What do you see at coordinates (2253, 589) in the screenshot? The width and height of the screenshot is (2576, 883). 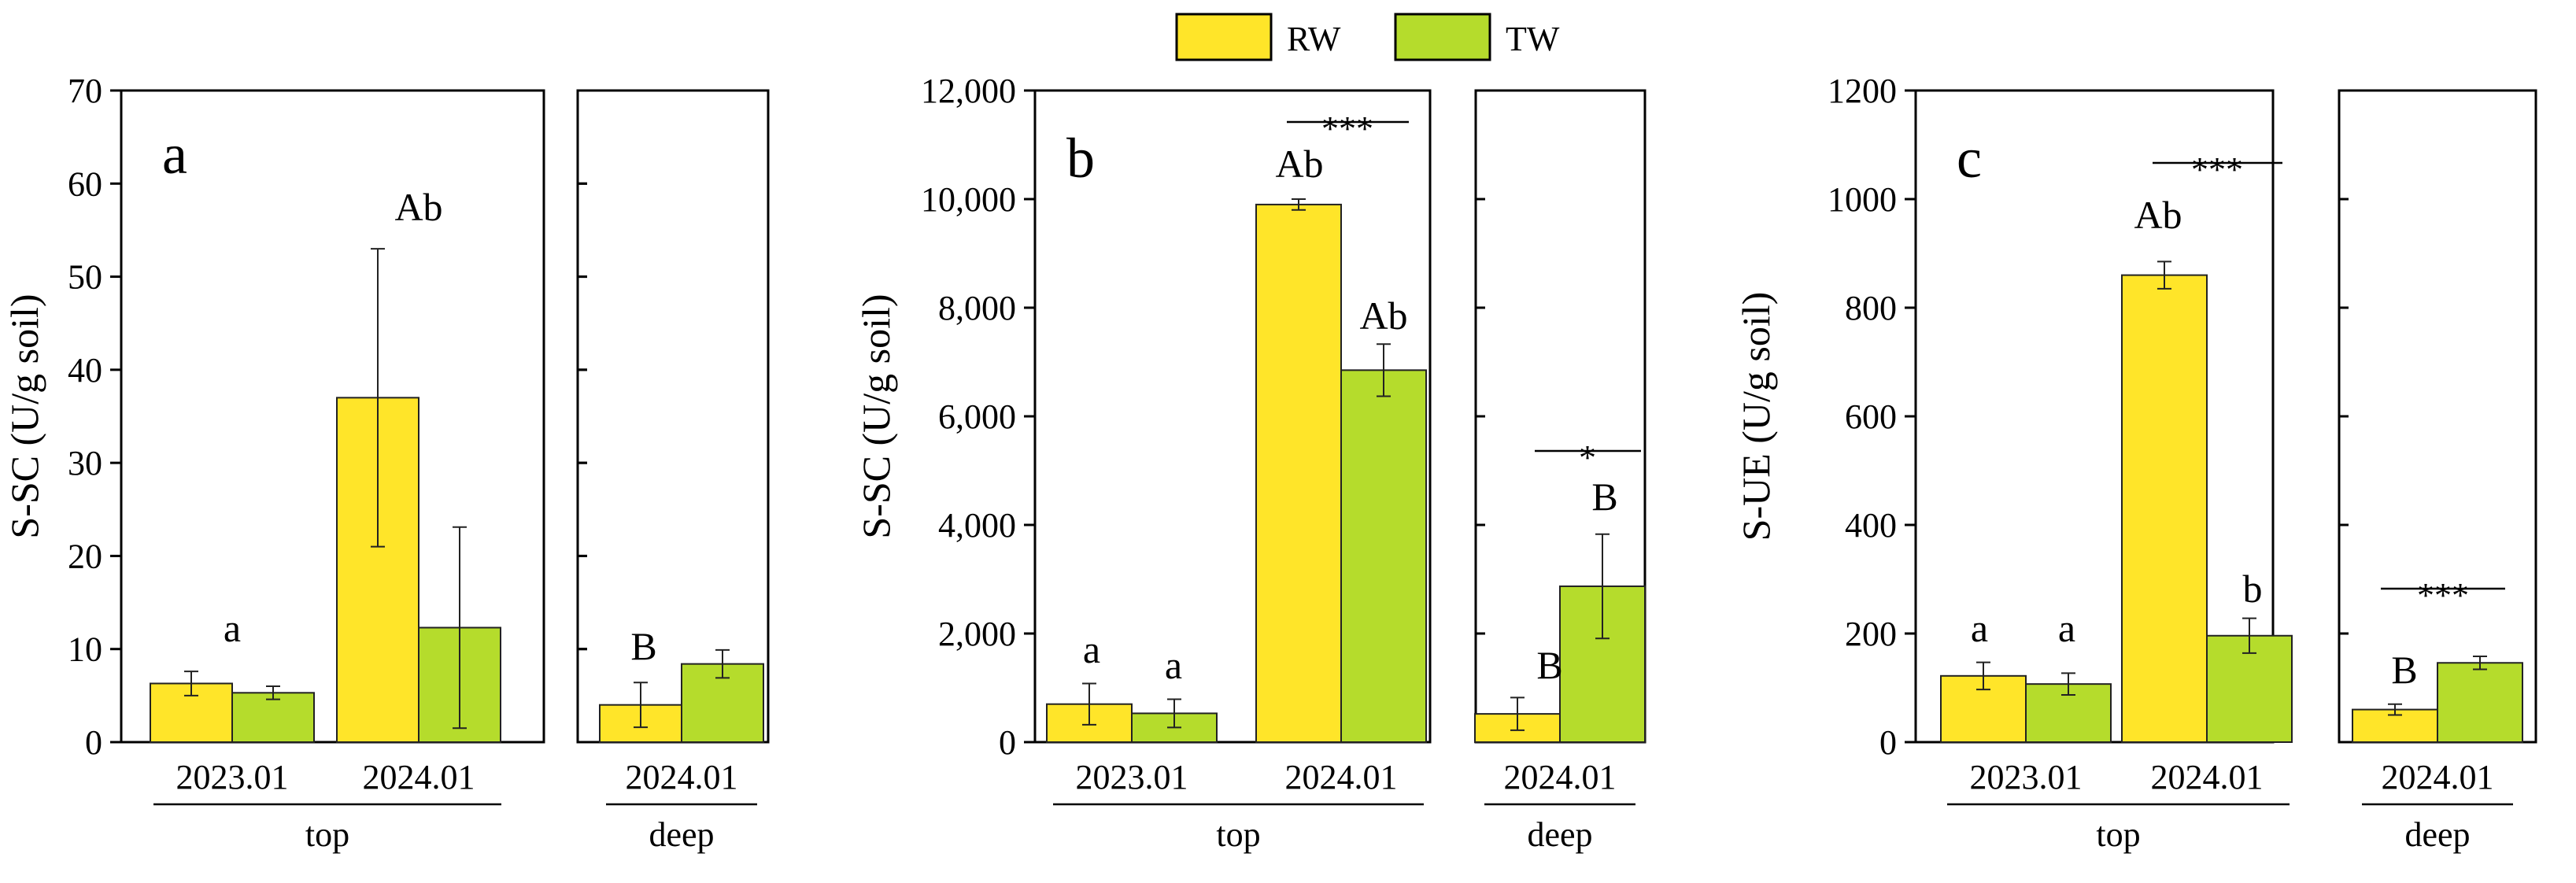 I see `significance-letter: b` at bounding box center [2253, 589].